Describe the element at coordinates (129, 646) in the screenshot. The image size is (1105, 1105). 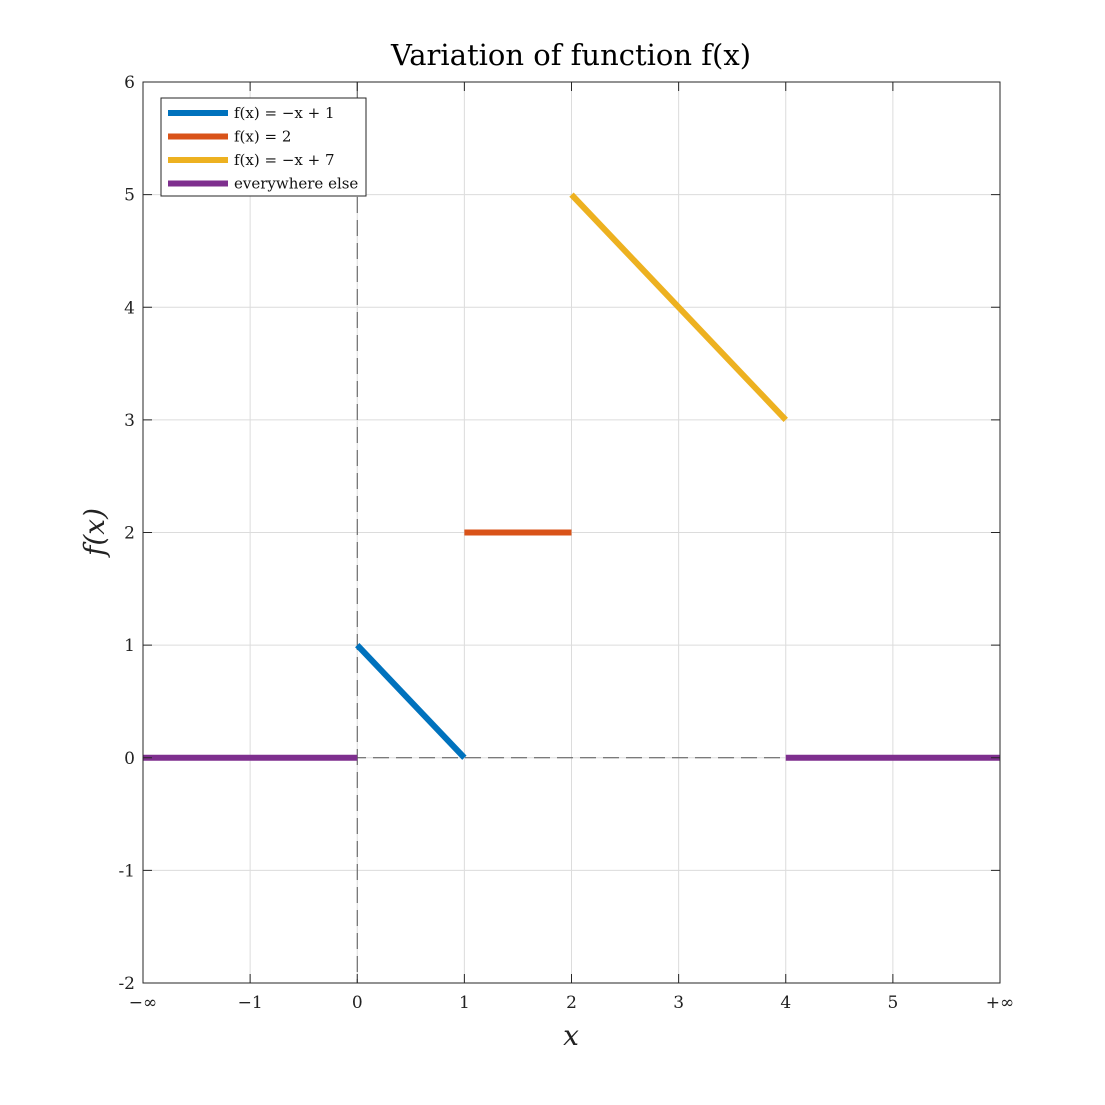
I see `y-tick-label: 1` at that location.